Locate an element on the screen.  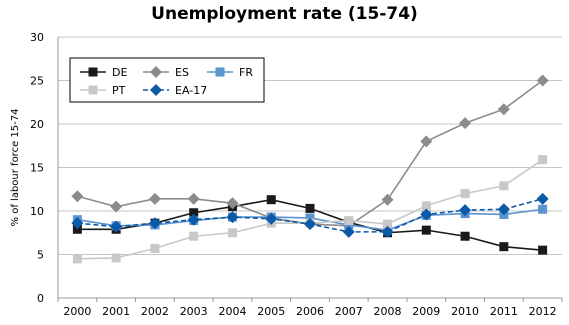
legend-swatch-marker-pt is located at coordinates (93, 90).